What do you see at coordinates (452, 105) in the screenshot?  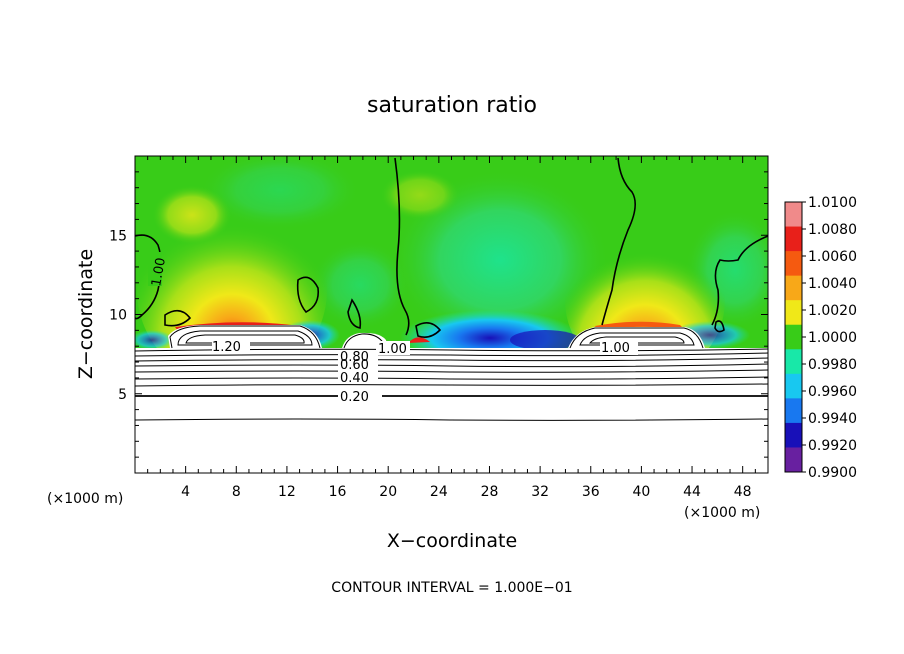 I see `chart-title: saturation ratio` at bounding box center [452, 105].